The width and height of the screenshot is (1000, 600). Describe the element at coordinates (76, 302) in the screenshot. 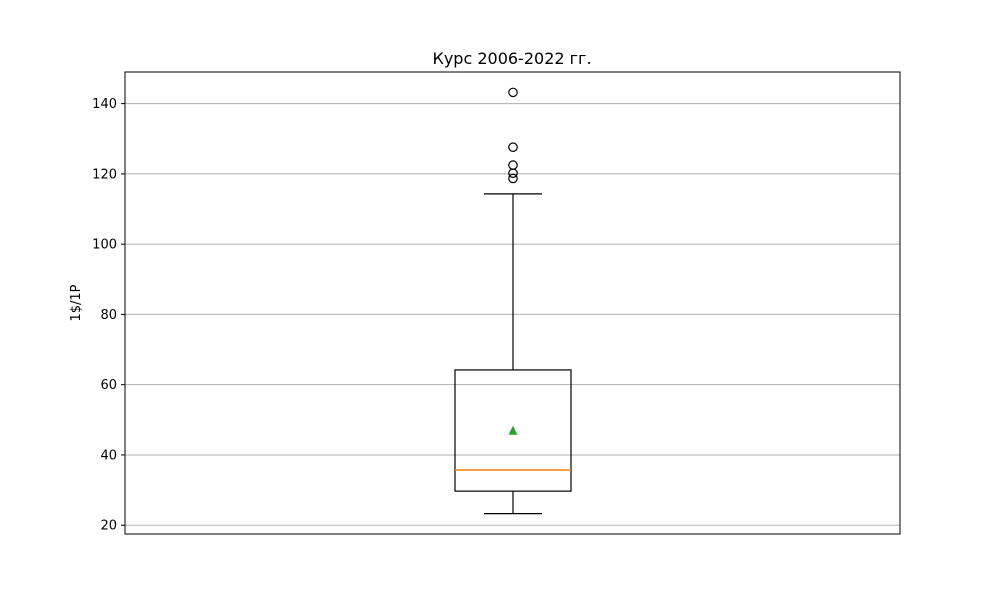

I see `y-axis-label: 1$/1Р` at that location.